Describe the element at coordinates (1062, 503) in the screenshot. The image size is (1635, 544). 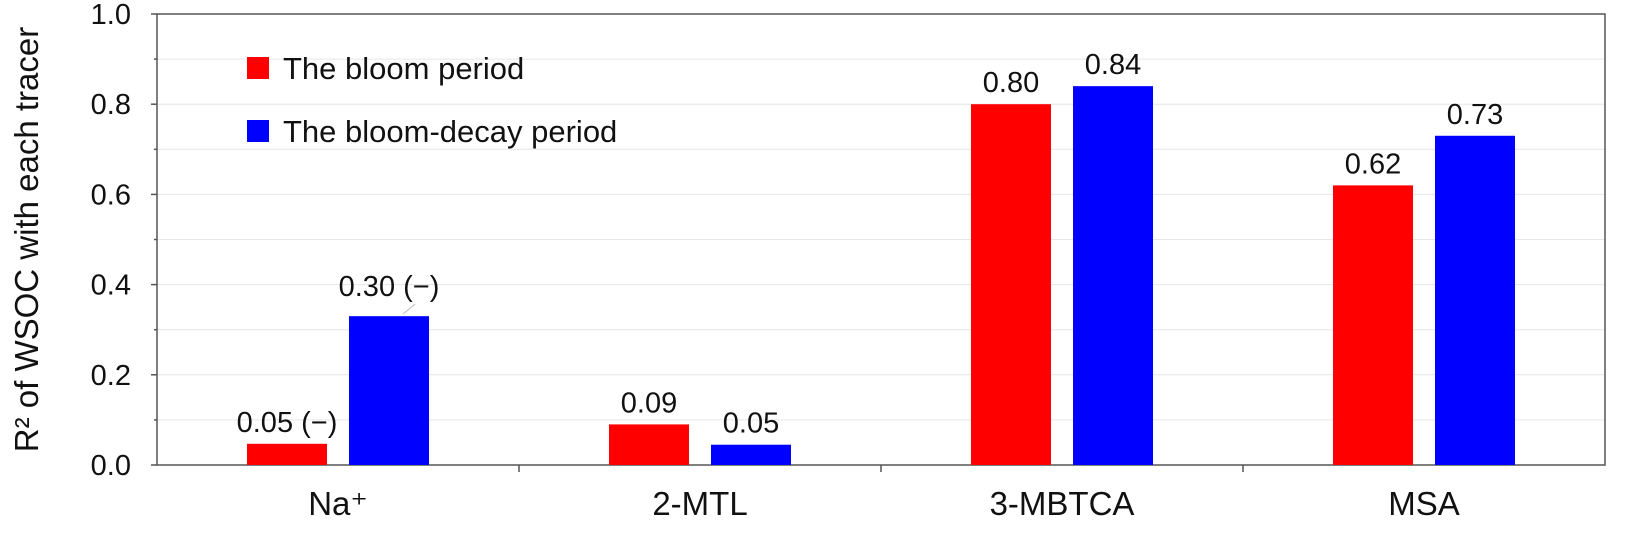
I see `x-category-label: 3-MBTCA` at that location.